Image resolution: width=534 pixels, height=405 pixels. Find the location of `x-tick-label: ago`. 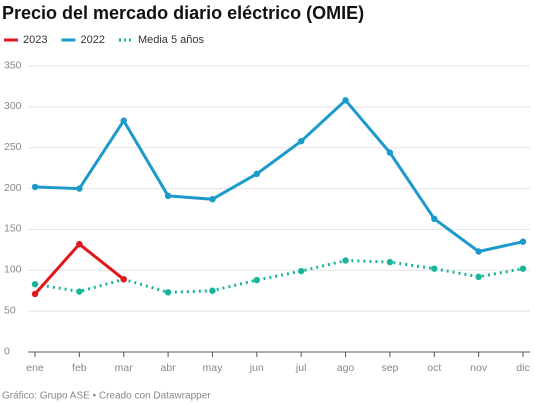

x-tick-label: ago is located at coordinates (346, 368).